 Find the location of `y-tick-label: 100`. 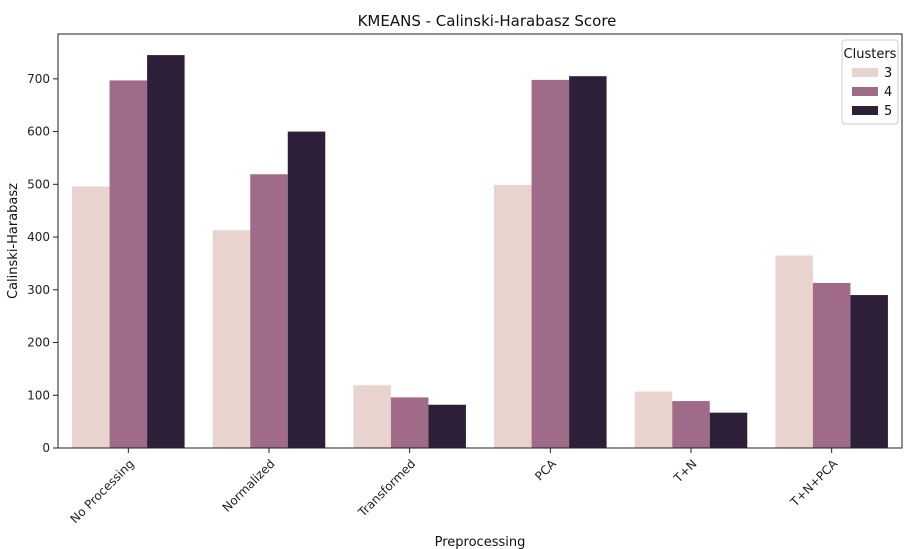

y-tick-label: 100 is located at coordinates (38, 395).